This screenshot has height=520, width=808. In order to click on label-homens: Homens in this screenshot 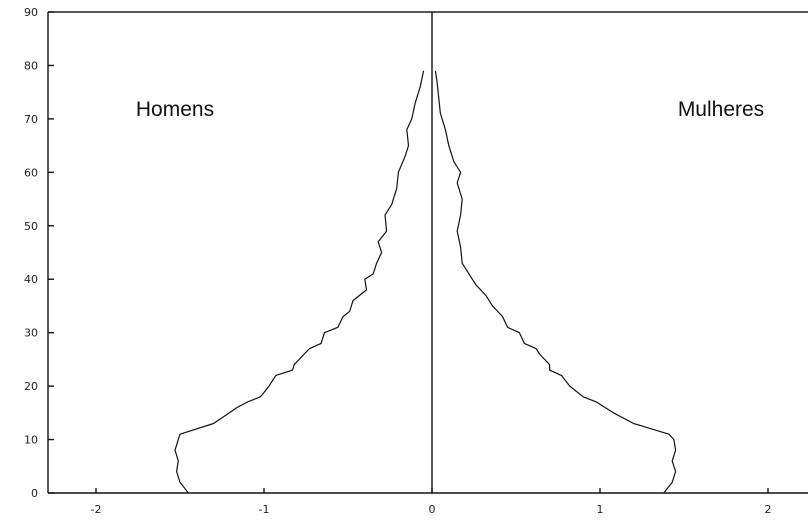, I will do `click(175, 109)`.